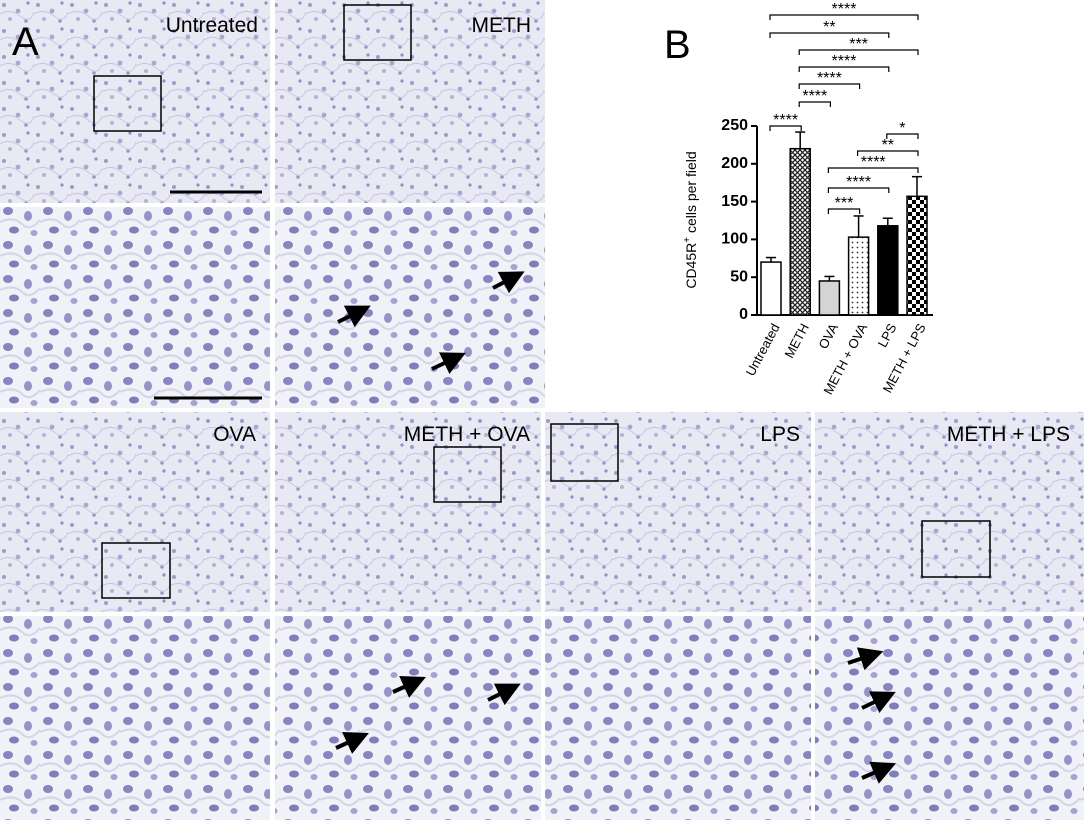  I want to click on image-label: METH, so click(502, 25).